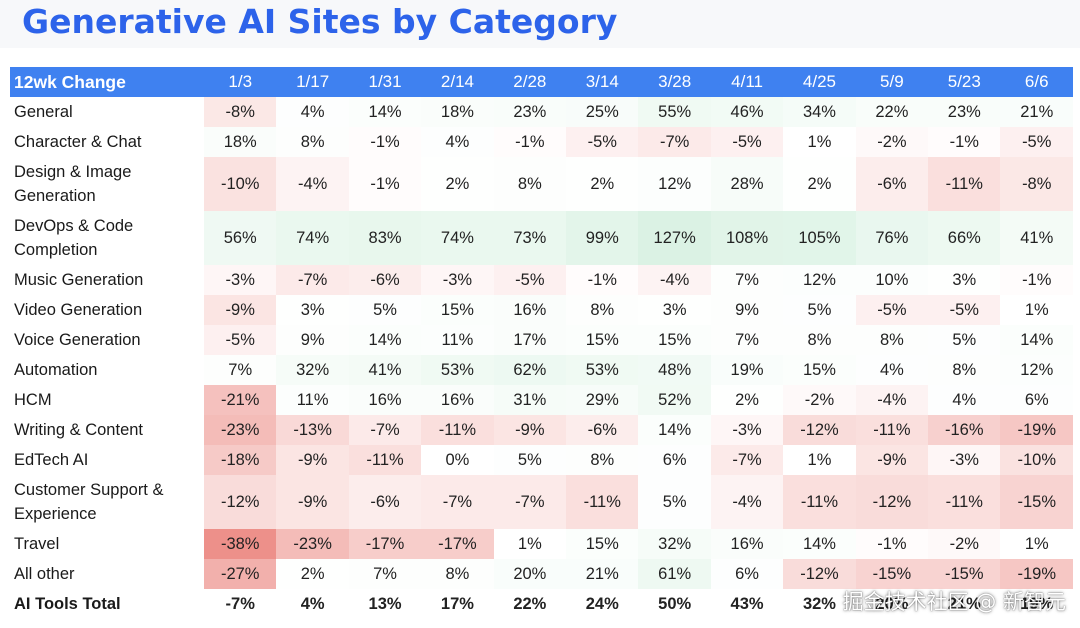 The image size is (1080, 628). What do you see at coordinates (385, 604) in the screenshot?
I see `heatmap-cell: 13%` at bounding box center [385, 604].